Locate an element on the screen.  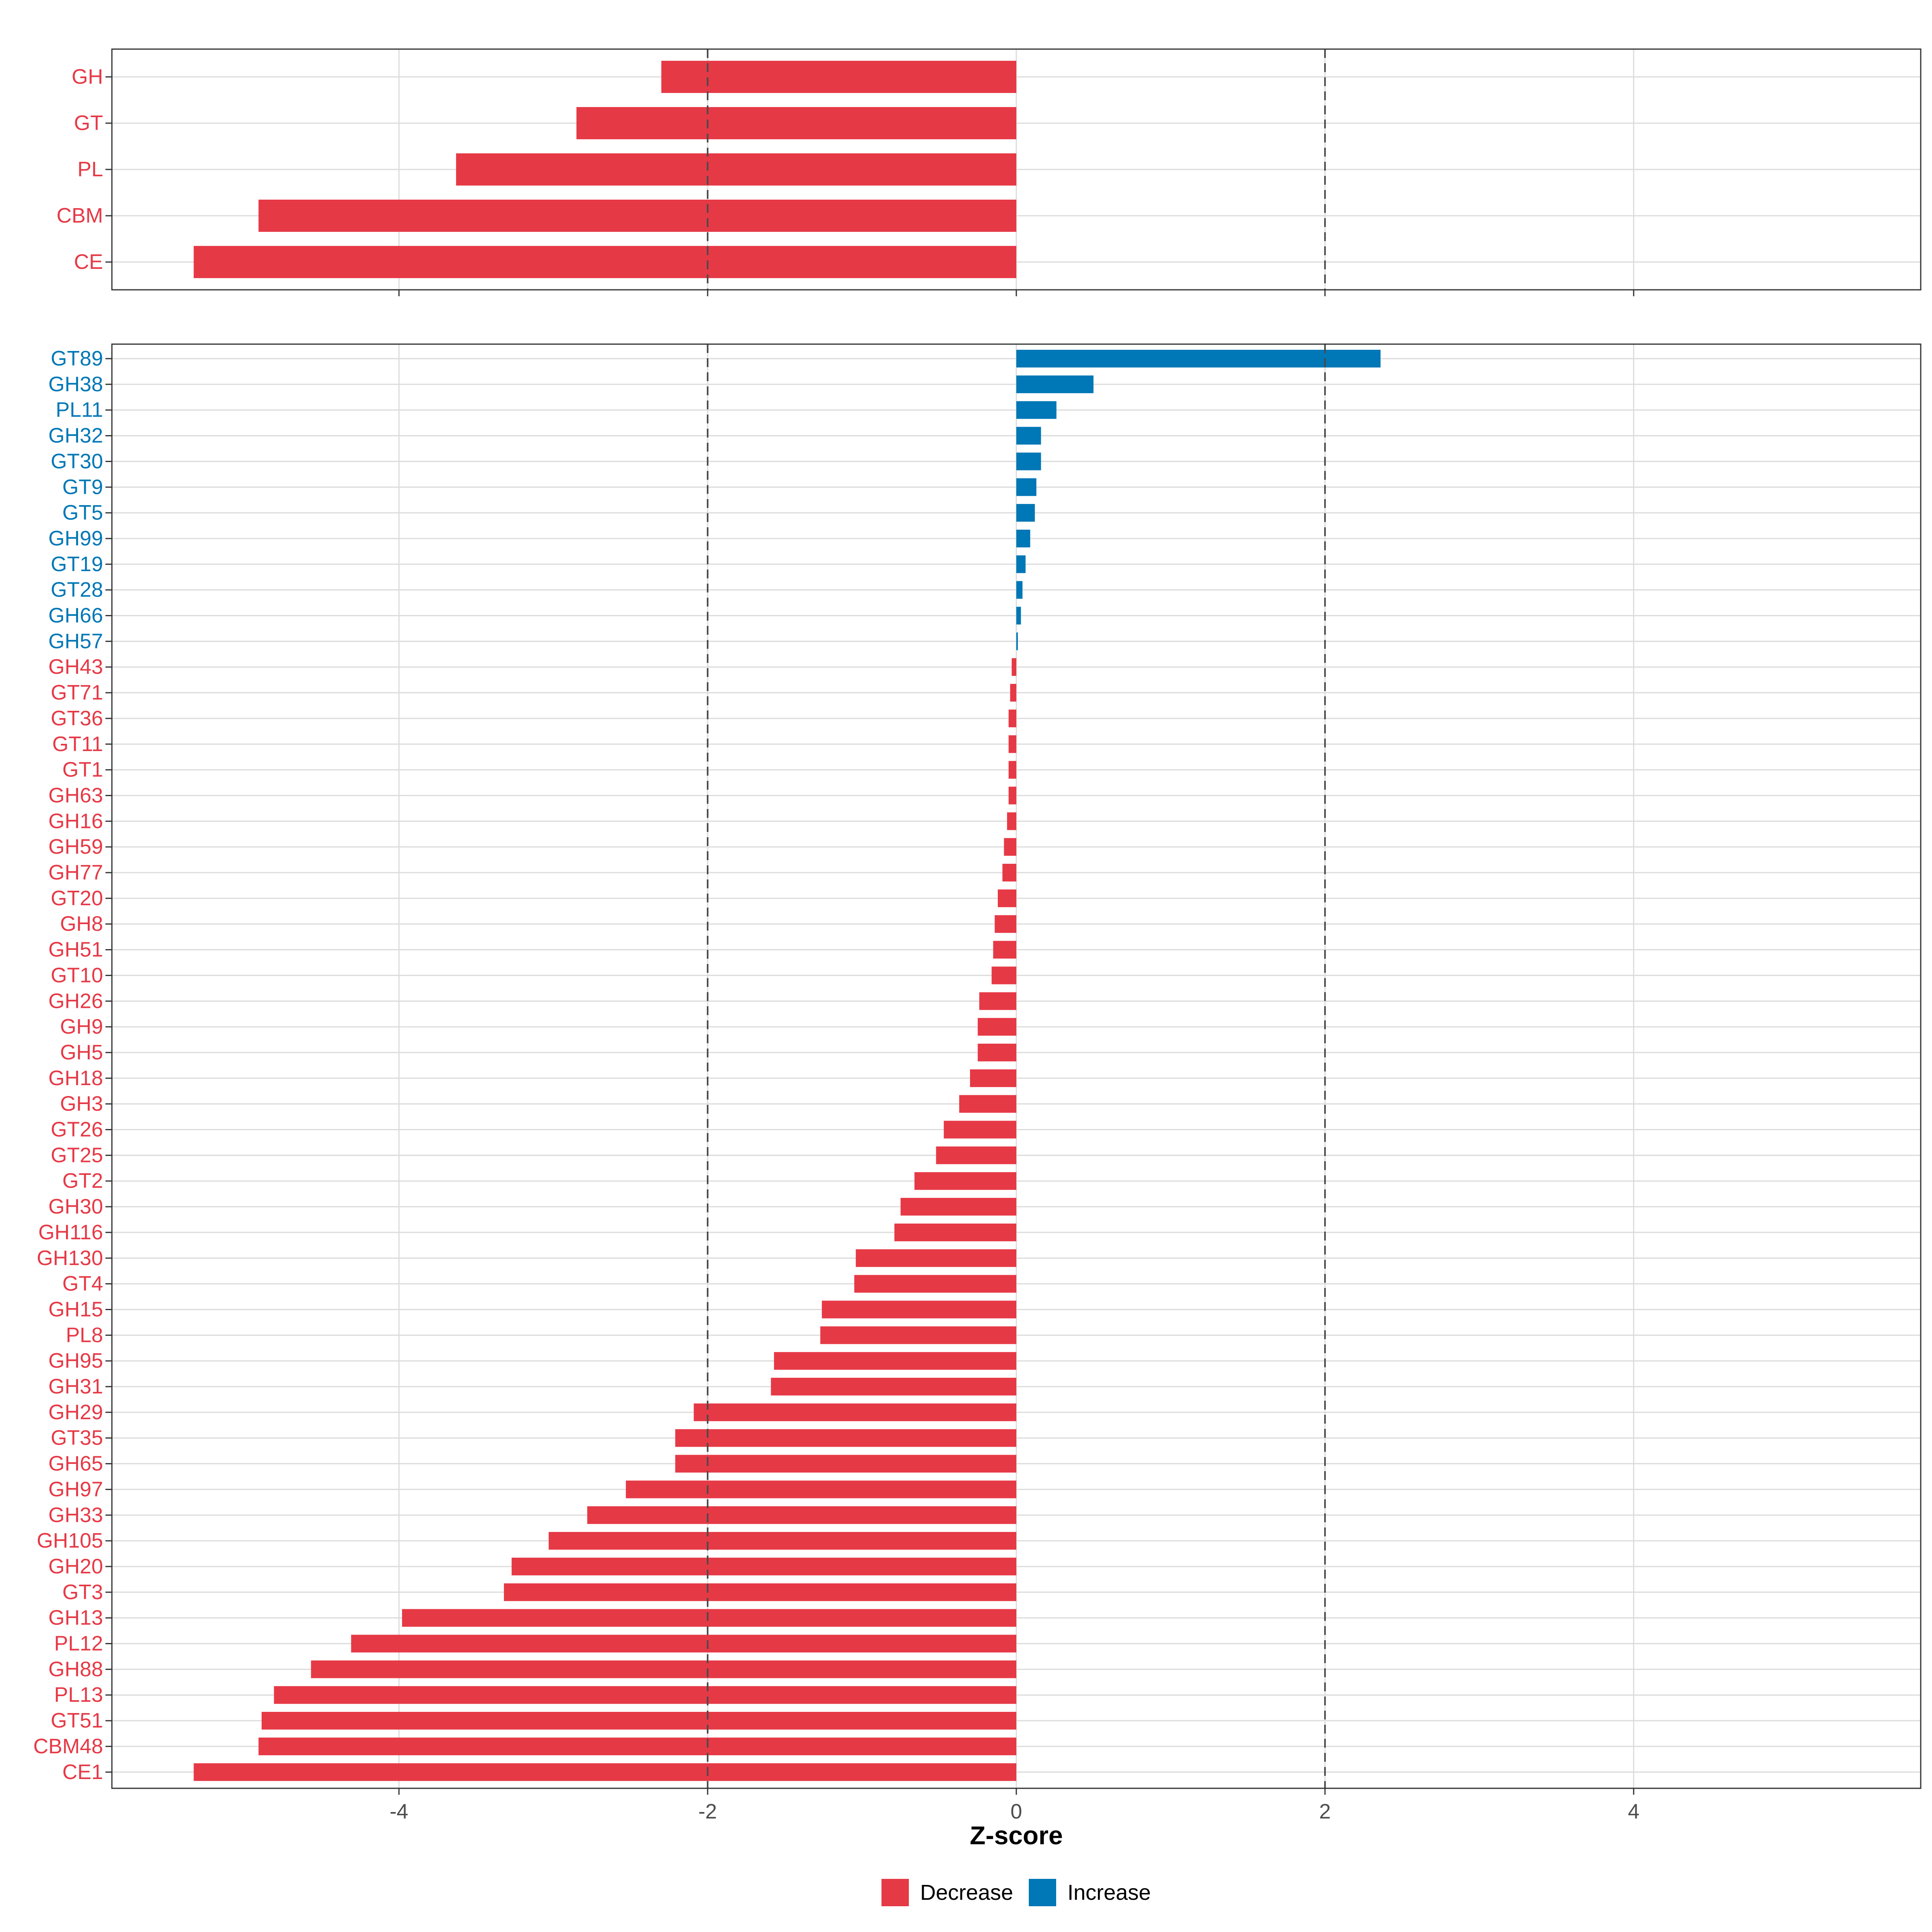
legend-swatch-decrease is located at coordinates (895, 1892).